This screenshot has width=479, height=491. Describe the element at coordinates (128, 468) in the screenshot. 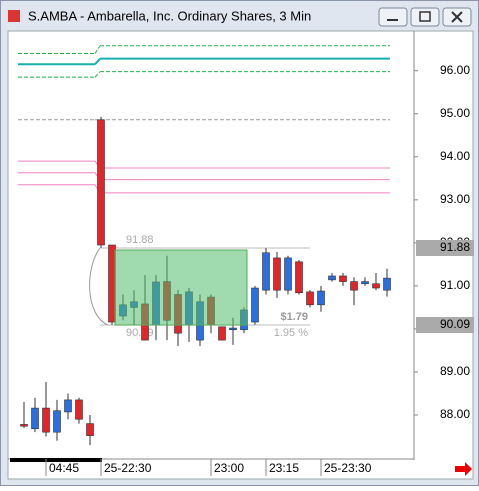

I see `x-tick-label: 25-22:30` at that location.